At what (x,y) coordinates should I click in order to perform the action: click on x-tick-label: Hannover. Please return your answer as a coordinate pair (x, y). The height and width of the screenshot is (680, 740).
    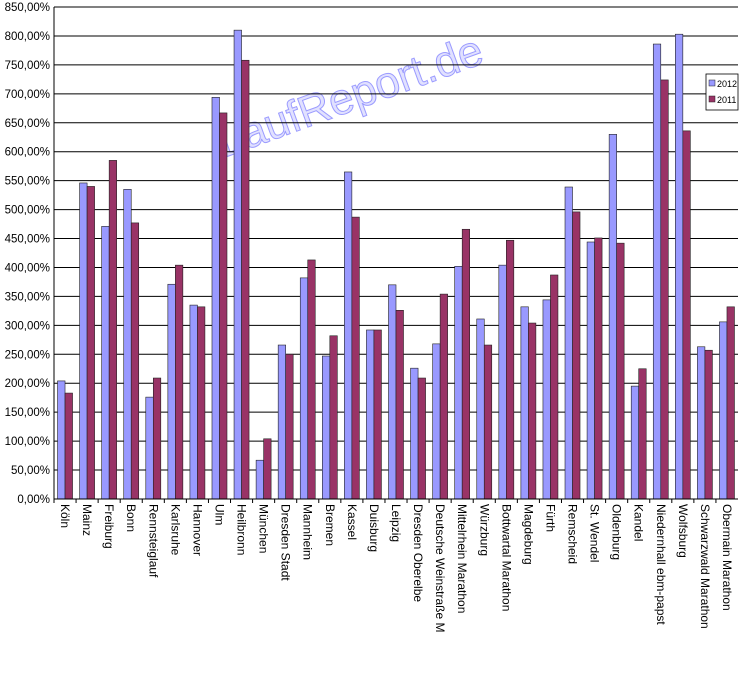
    Looking at the image, I should click on (197, 530).